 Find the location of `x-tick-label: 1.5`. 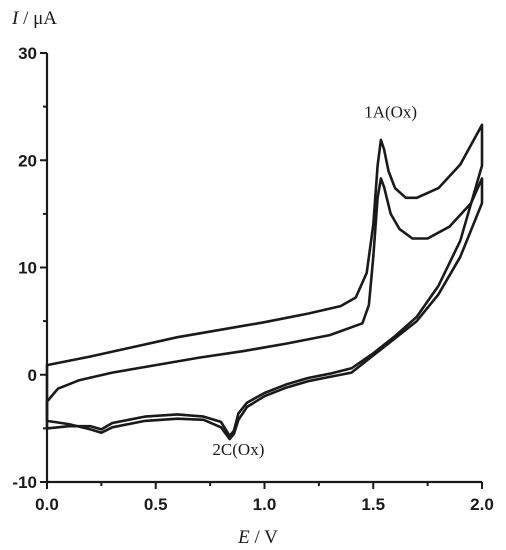

x-tick-label: 1.5 is located at coordinates (373, 504).